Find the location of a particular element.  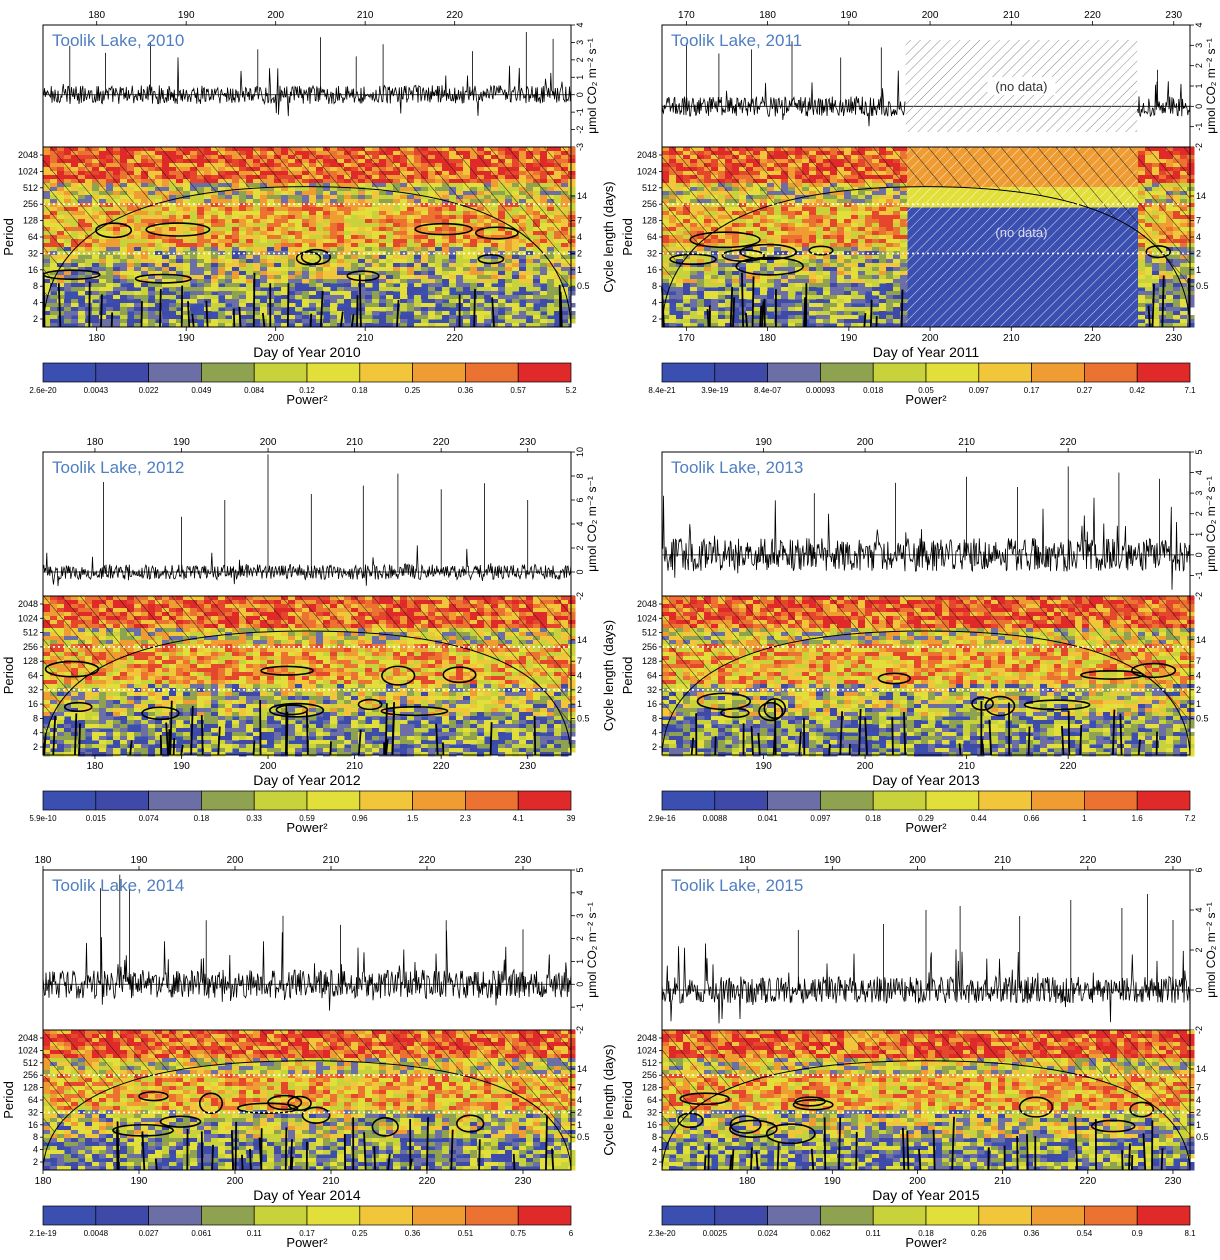

top-x-tick-label: 220 is located at coordinates (454, 15).